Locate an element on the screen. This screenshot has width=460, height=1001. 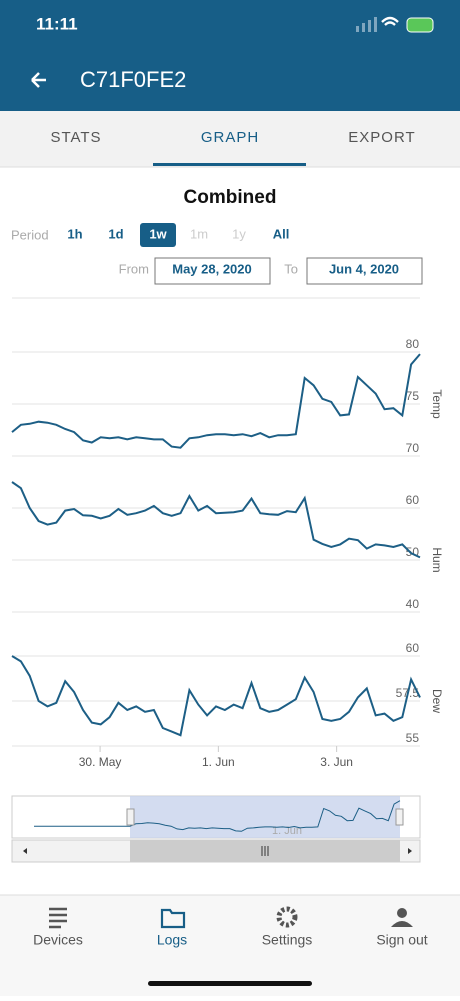
to-date: Jun 4, 2020 is located at coordinates (364, 268).